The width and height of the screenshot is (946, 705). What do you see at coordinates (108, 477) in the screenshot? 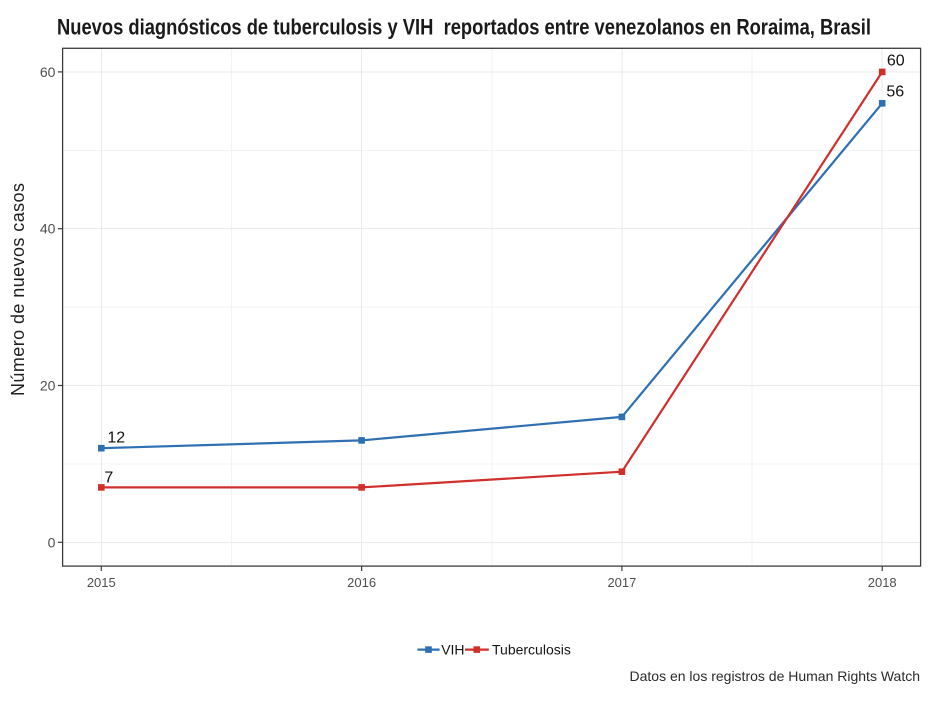
I see `svg-text: 7` at bounding box center [108, 477].